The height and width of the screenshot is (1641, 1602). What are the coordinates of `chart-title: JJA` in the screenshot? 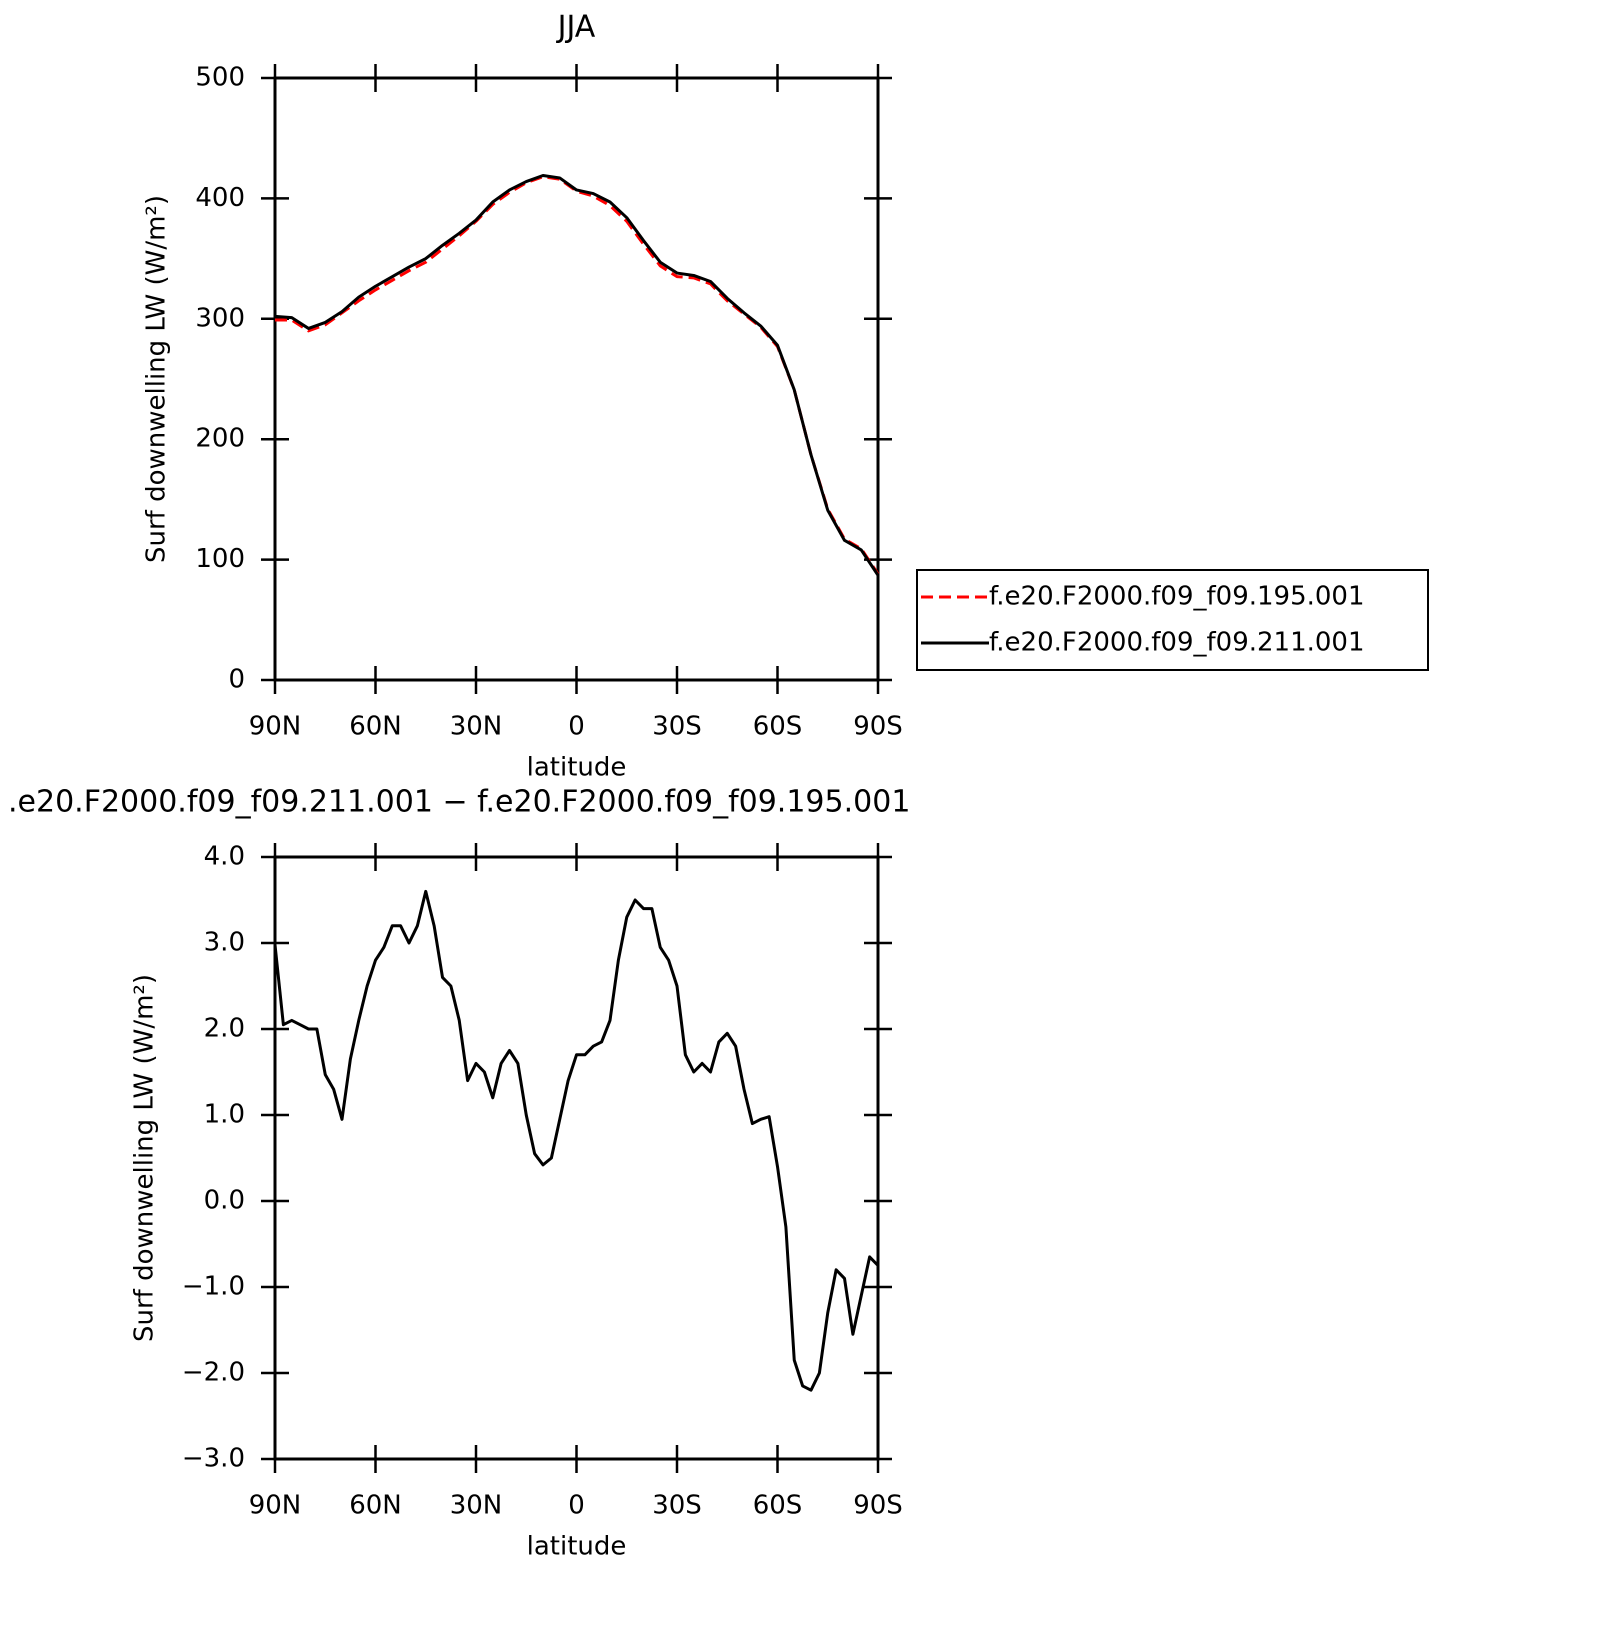 It's located at (576, 27).